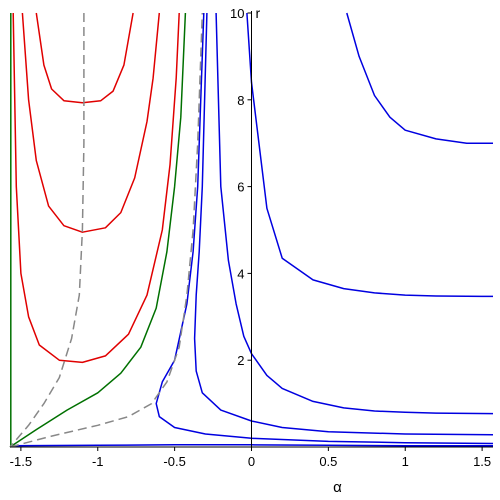  I want to click on x-tick-label: -1.5, so click(21, 461).